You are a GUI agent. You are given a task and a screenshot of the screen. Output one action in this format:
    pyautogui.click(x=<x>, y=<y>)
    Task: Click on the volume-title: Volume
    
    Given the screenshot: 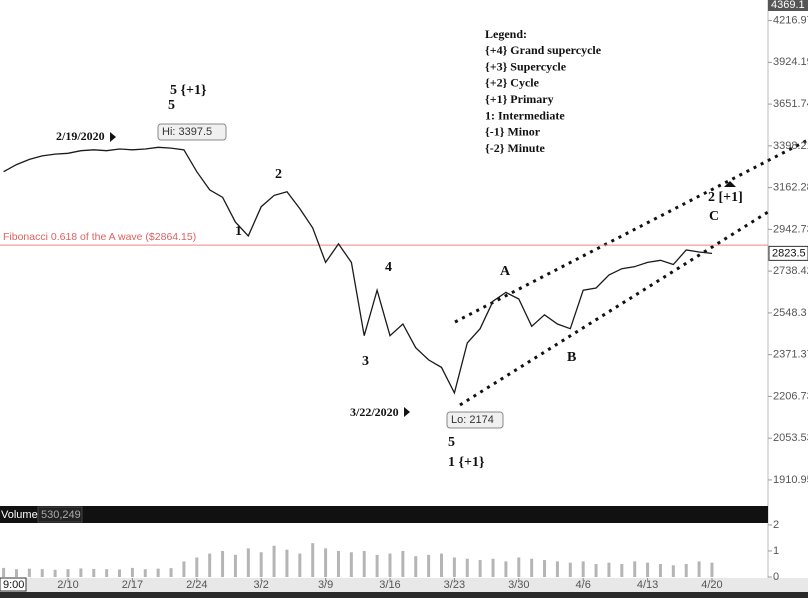 What is the action you would take?
    pyautogui.click(x=19, y=515)
    